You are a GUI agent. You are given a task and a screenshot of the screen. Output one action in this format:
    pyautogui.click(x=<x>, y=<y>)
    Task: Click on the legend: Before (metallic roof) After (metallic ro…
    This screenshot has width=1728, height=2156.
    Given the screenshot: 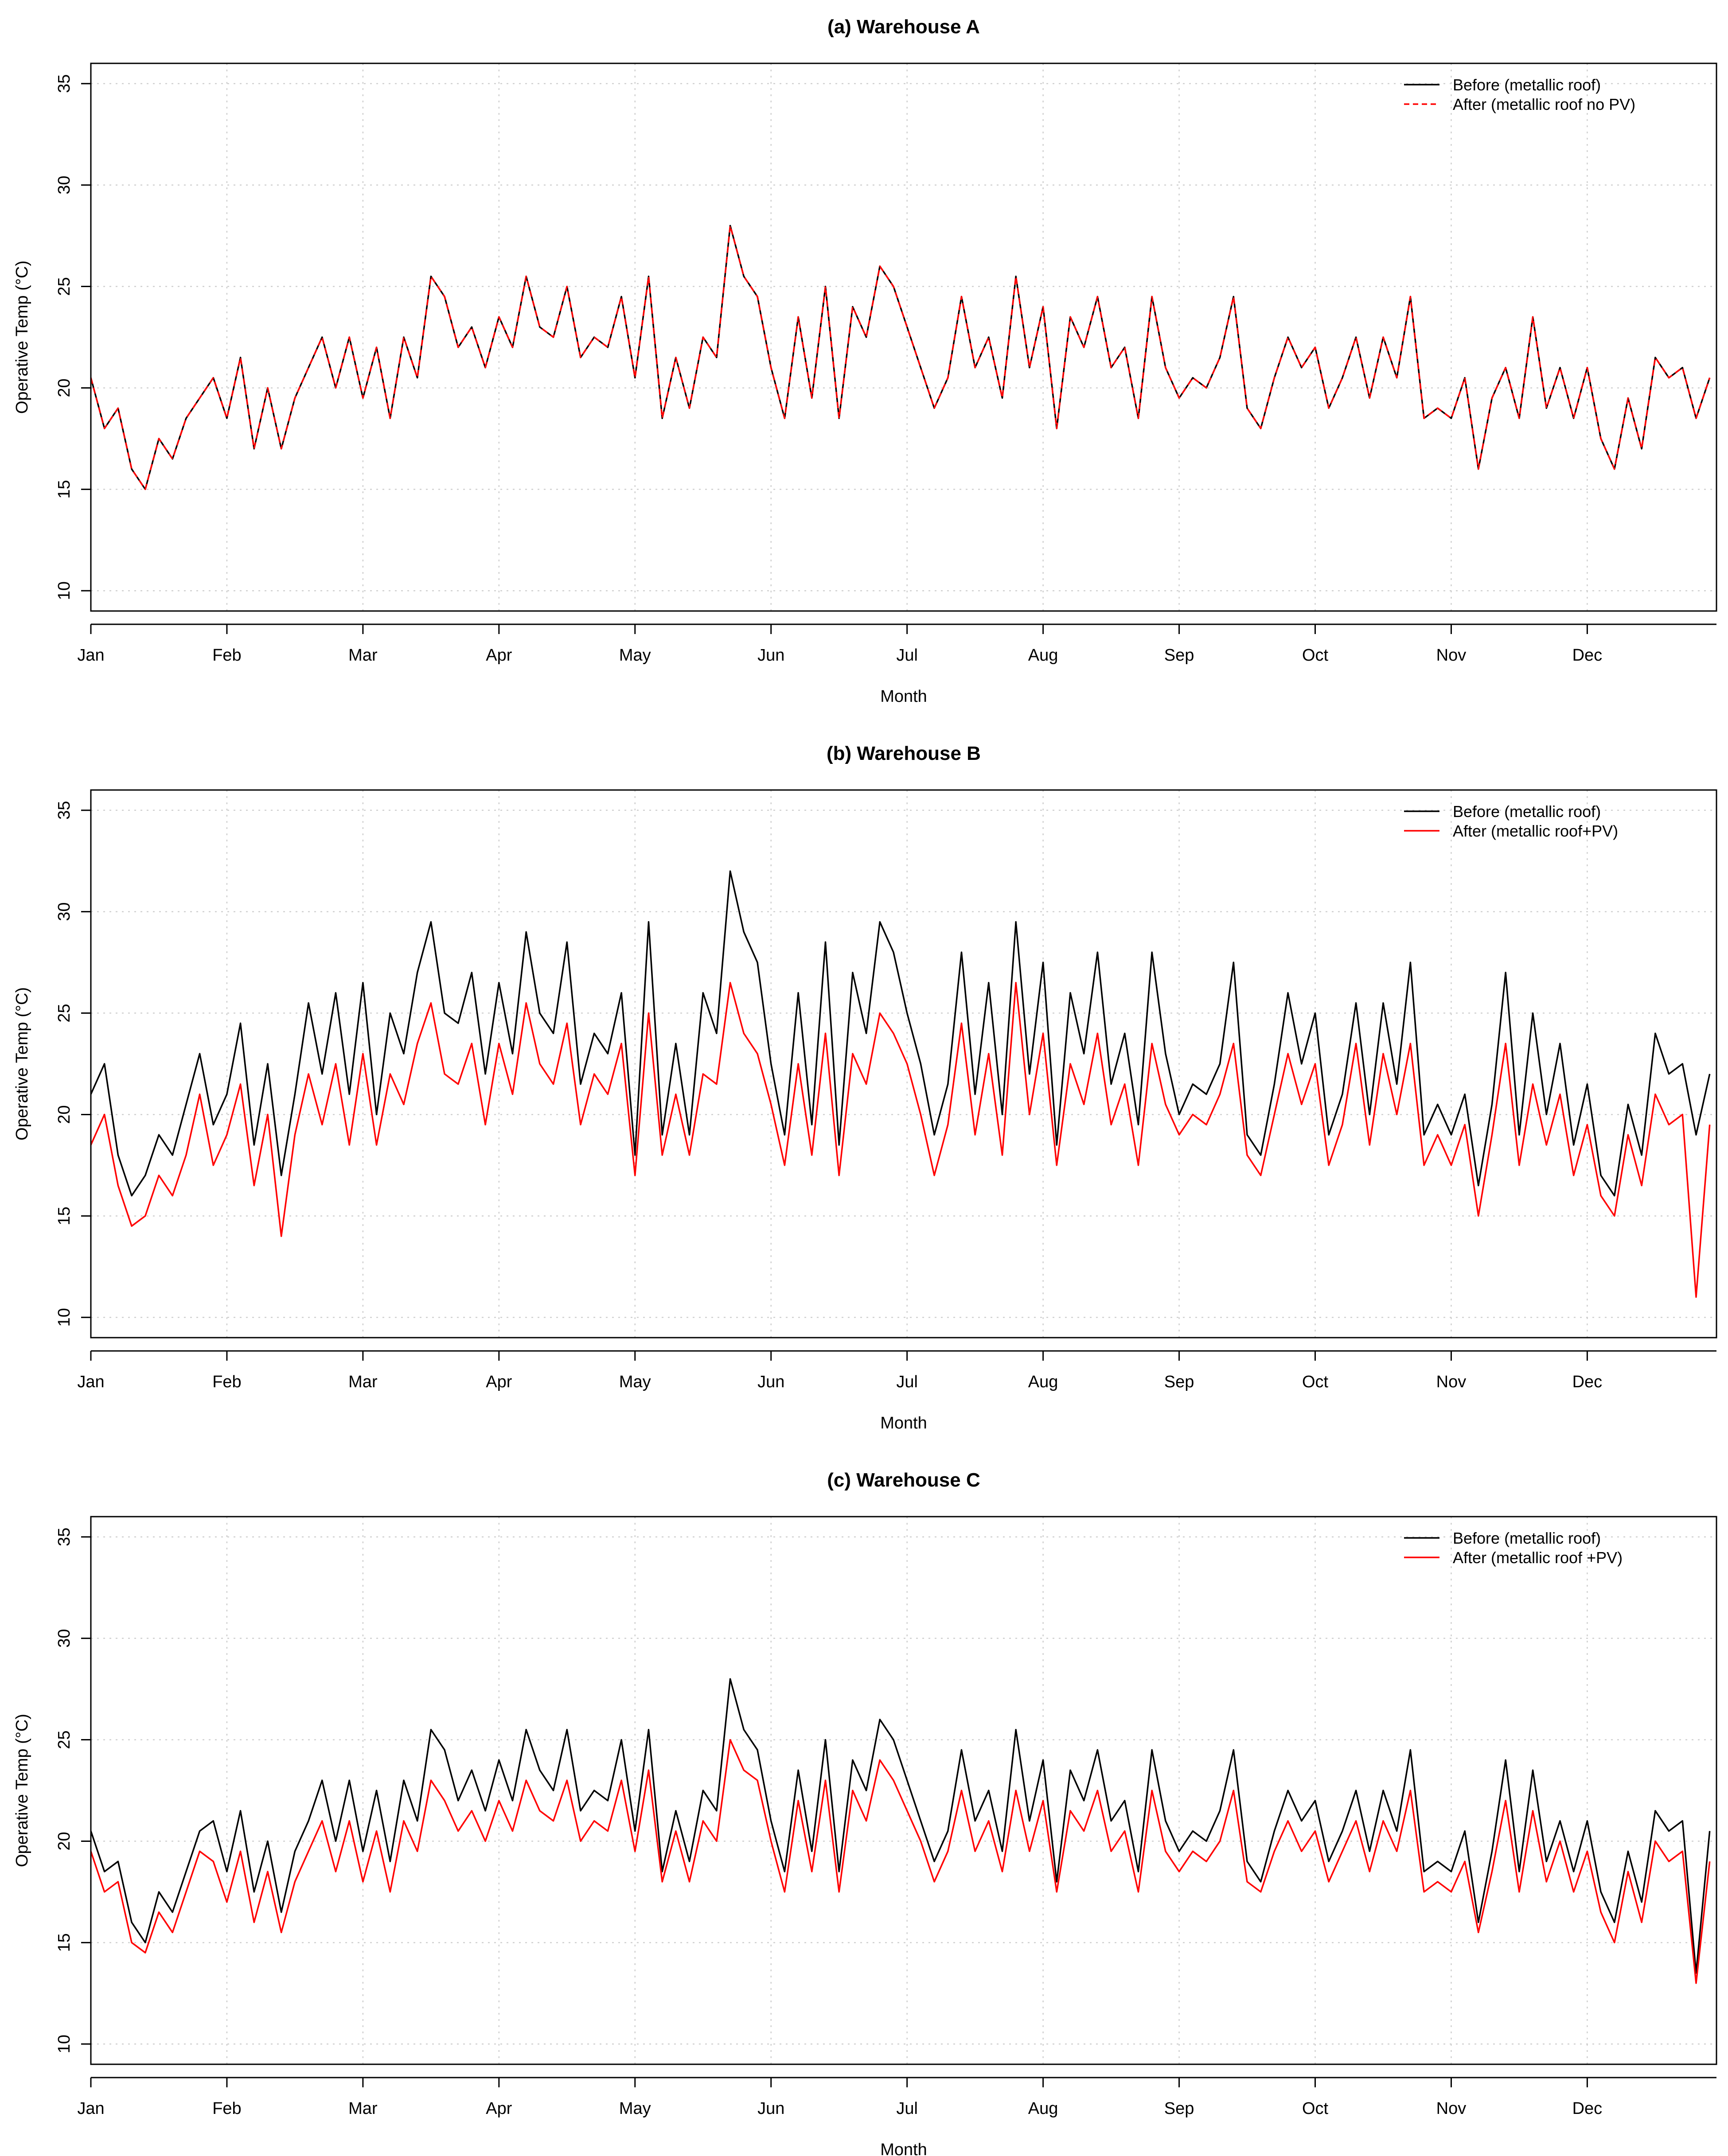 What is the action you would take?
    pyautogui.click(x=1513, y=1548)
    